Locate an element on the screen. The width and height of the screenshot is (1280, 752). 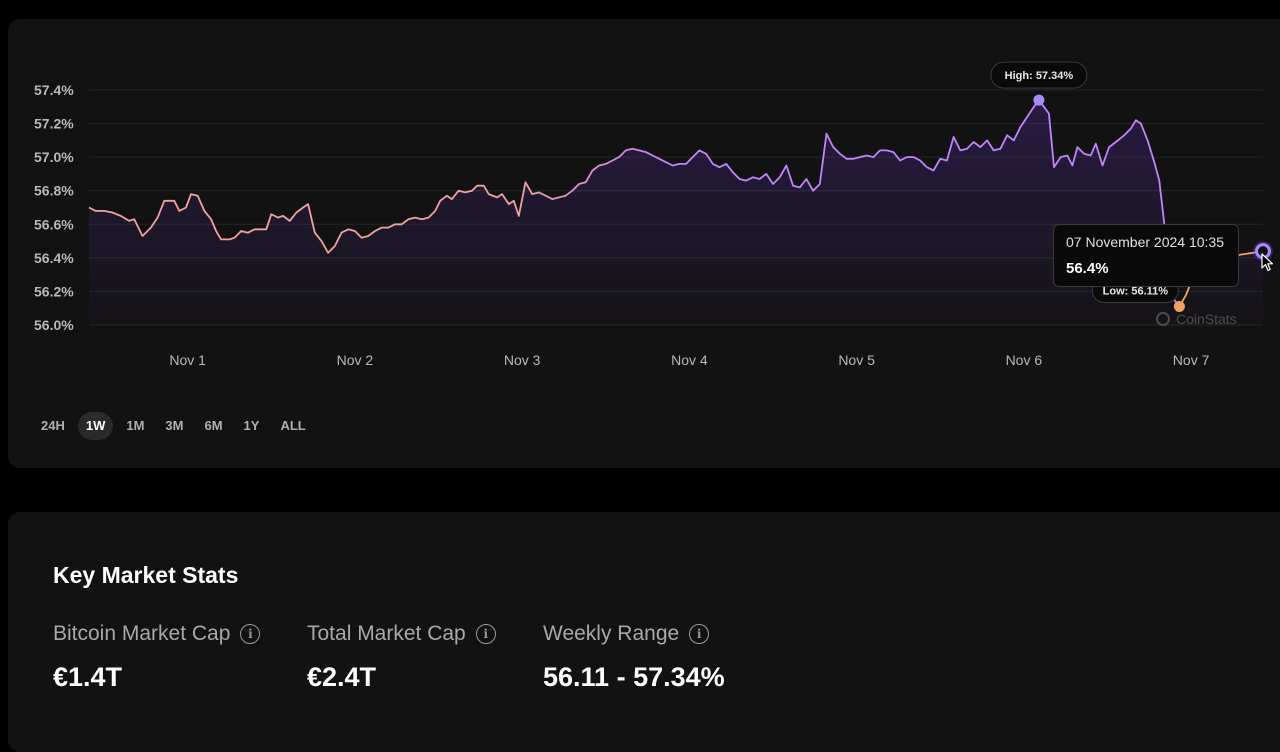
coinstats-logo-icon is located at coordinates (1163, 319).